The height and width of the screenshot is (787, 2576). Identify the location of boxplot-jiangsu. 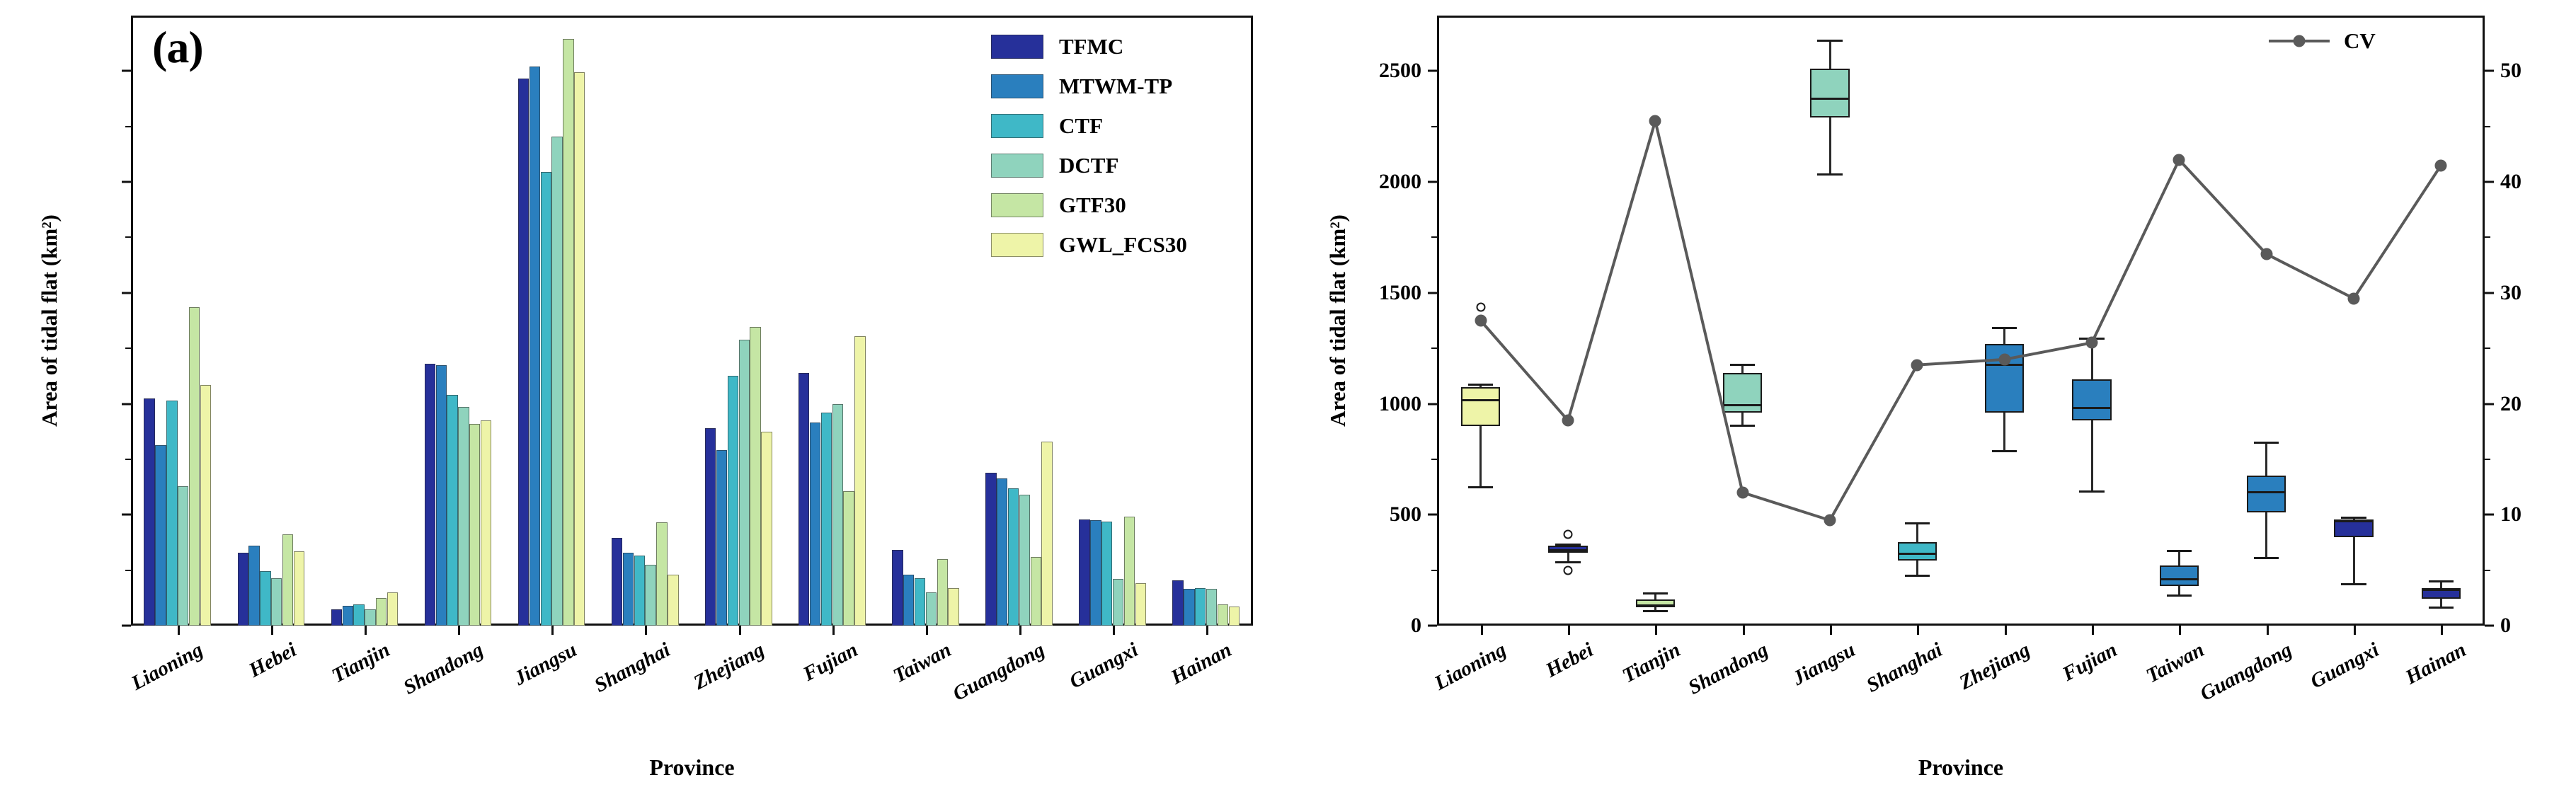
(1830, 93).